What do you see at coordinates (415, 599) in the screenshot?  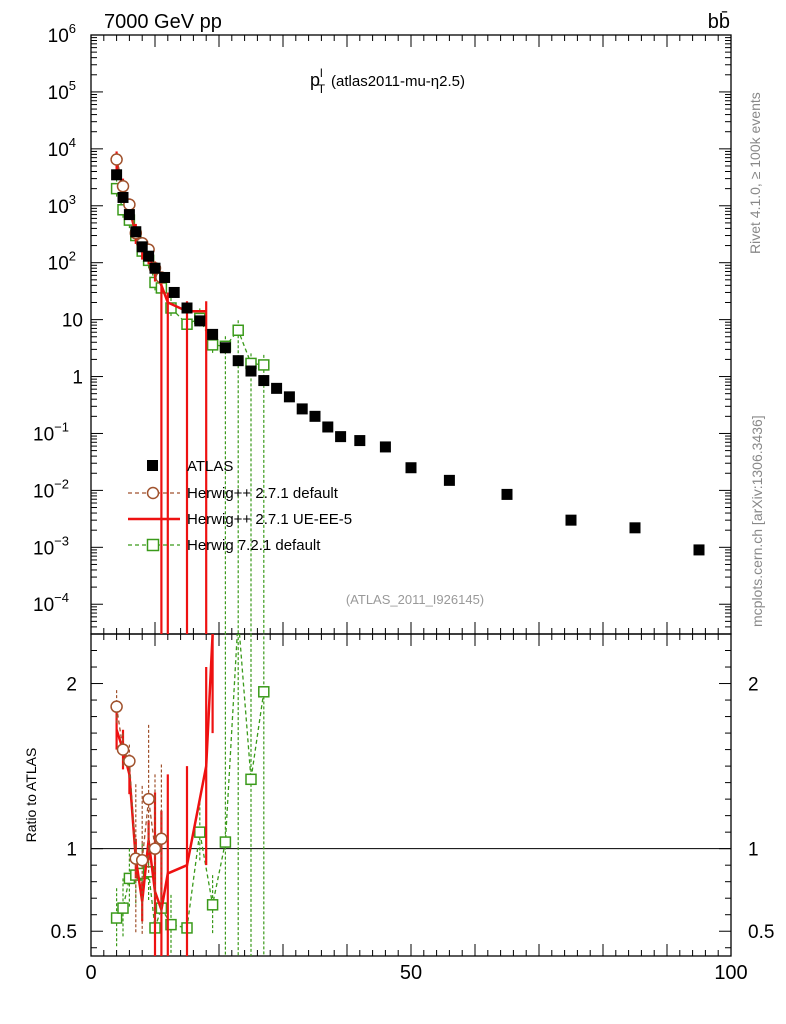 I see `reference-label: (ATLAS_2011_I926145)` at bounding box center [415, 599].